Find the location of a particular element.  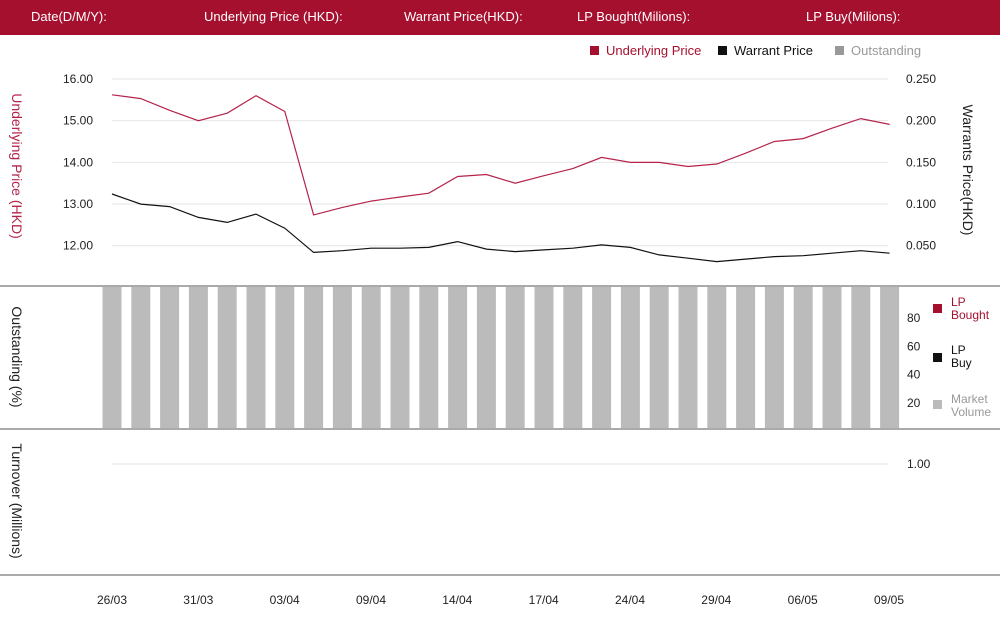

outstanding-axis-ticks: 20 40 60 80 is located at coordinates (914, 360).